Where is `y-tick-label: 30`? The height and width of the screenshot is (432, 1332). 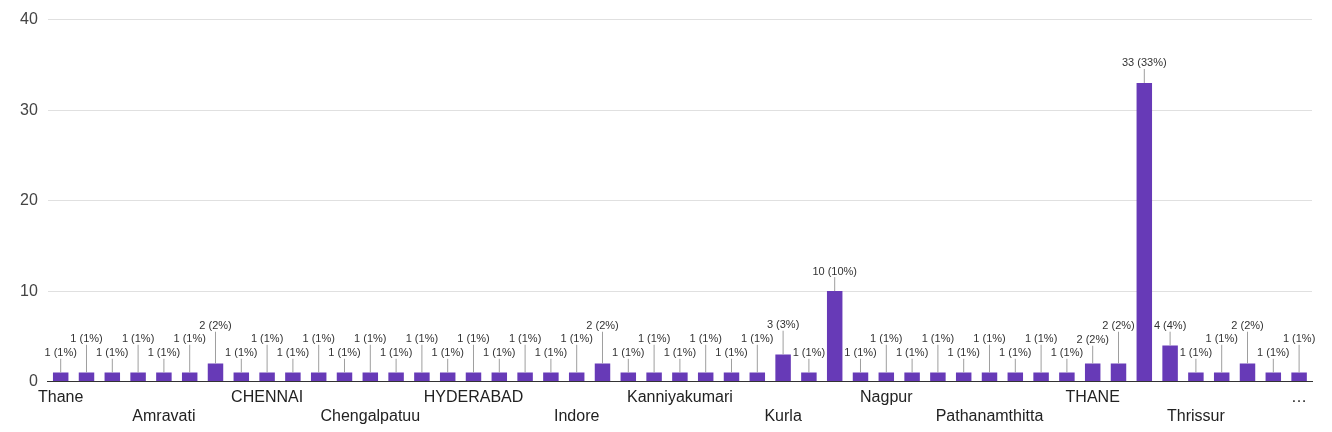
y-tick-label: 30 is located at coordinates (29, 109).